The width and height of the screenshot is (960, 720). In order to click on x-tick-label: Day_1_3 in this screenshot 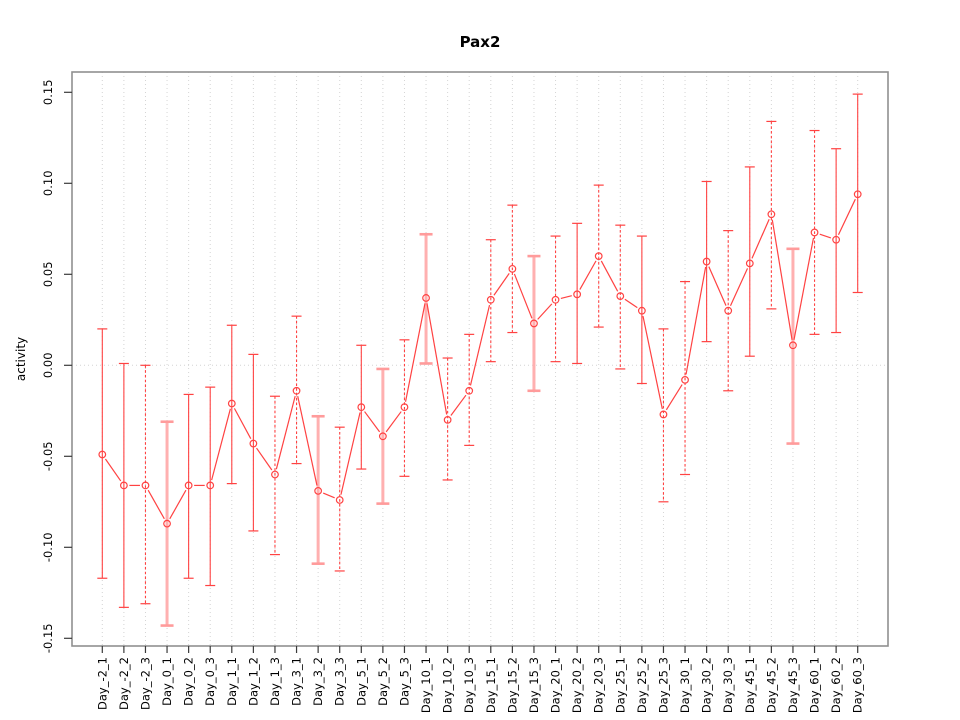, I will do `click(275, 681)`.